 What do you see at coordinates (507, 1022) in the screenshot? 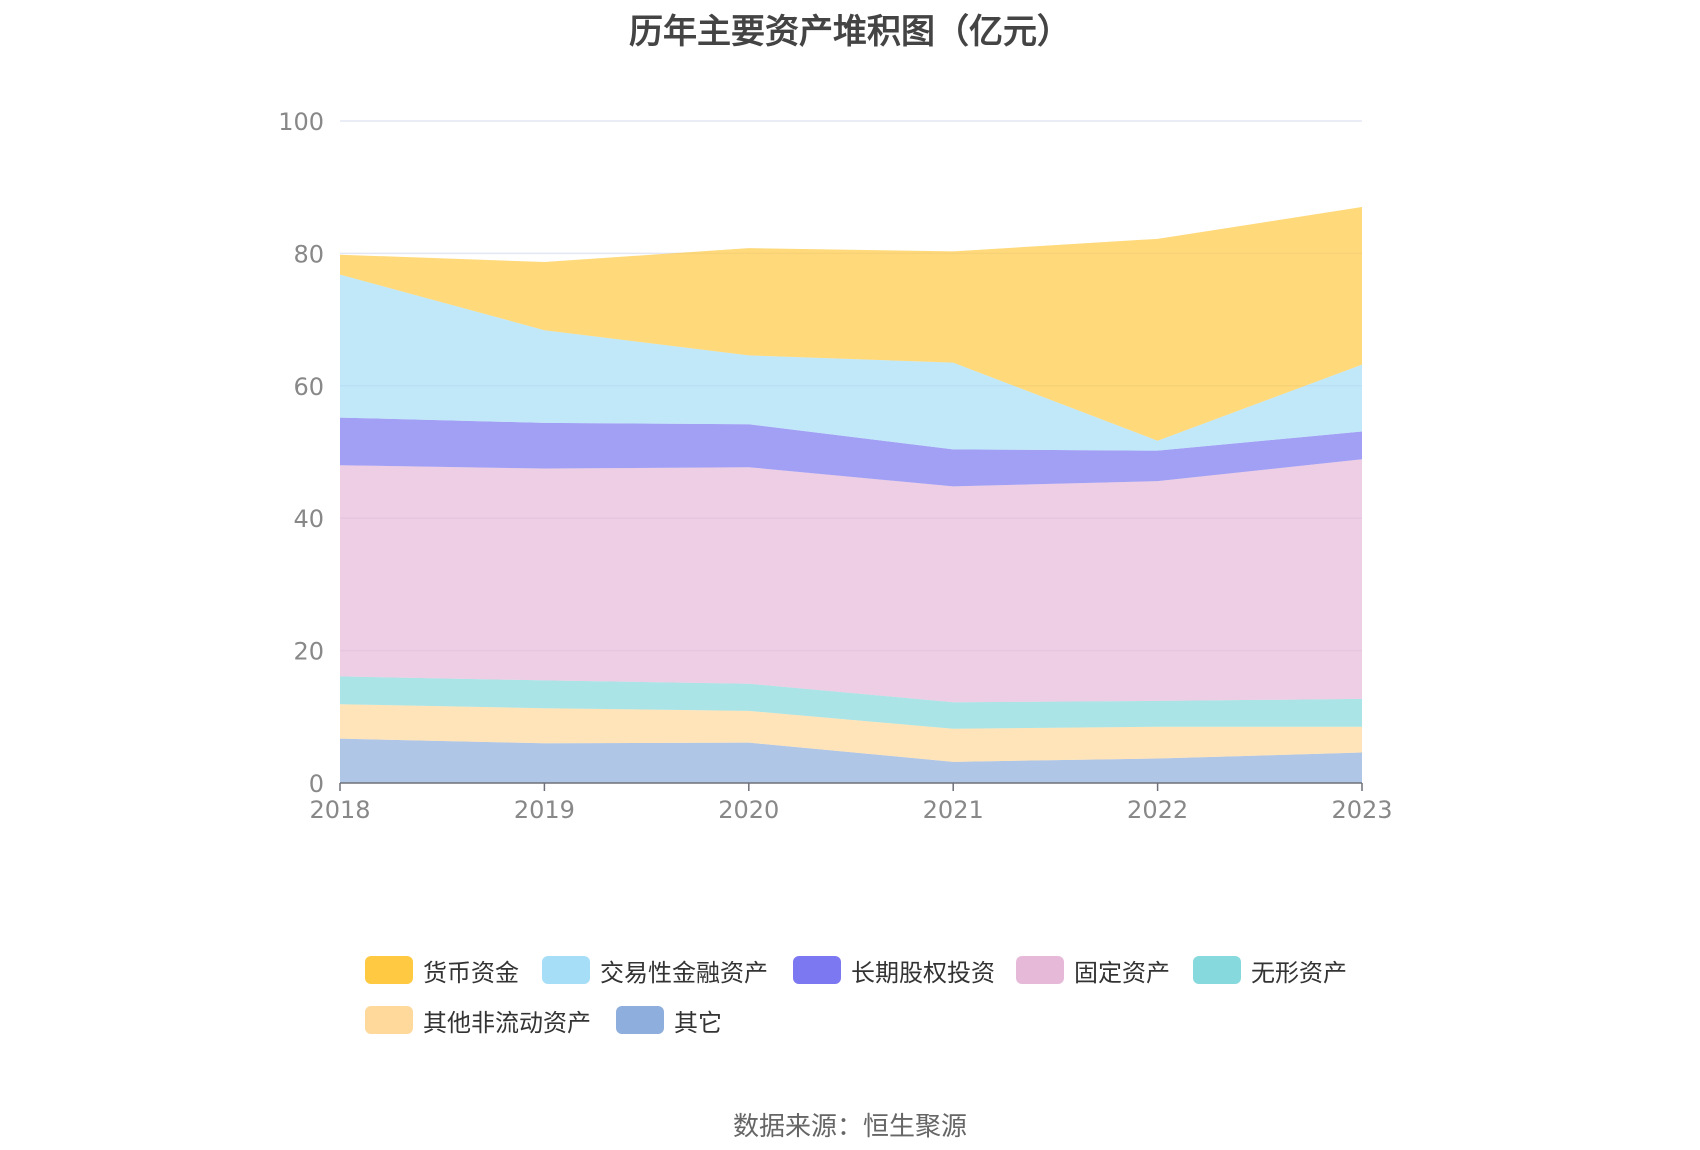
I see `legend-label: 其他非流动资产` at bounding box center [507, 1022].